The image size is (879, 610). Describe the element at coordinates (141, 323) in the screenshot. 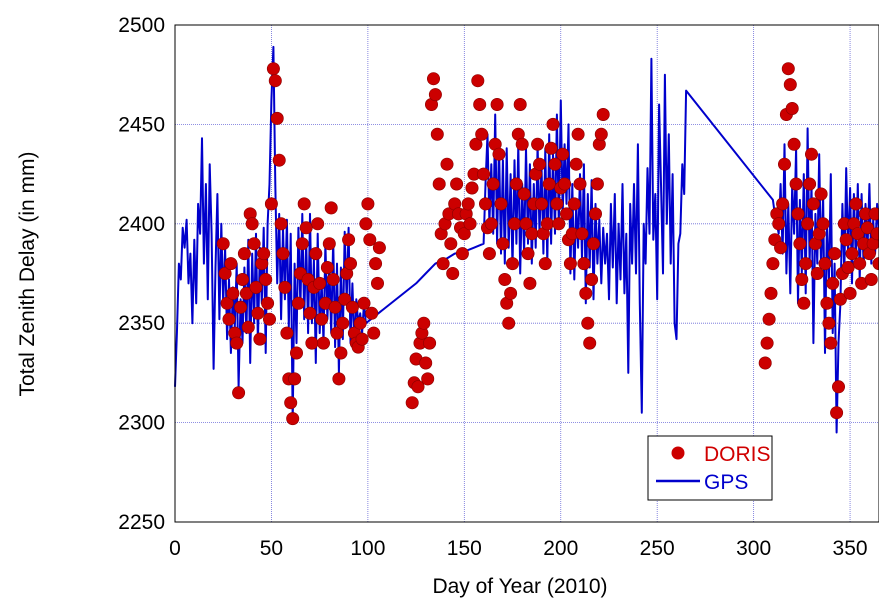

I see `y-tick-label: 2350` at that location.